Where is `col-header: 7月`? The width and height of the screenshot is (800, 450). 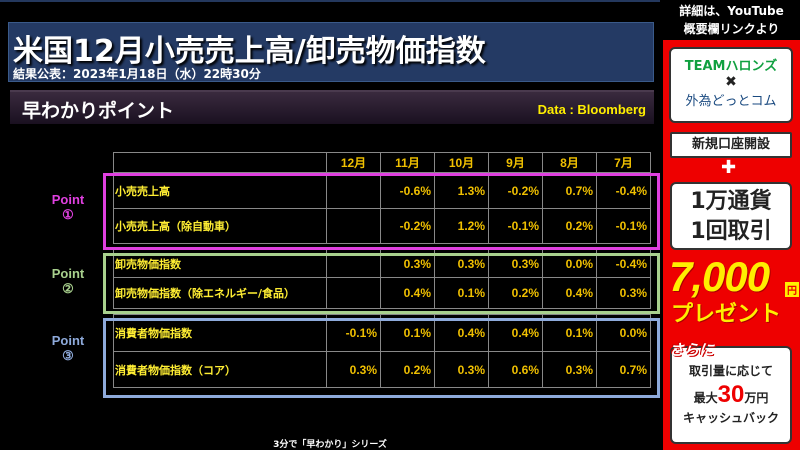 col-header: 7月 is located at coordinates (623, 162).